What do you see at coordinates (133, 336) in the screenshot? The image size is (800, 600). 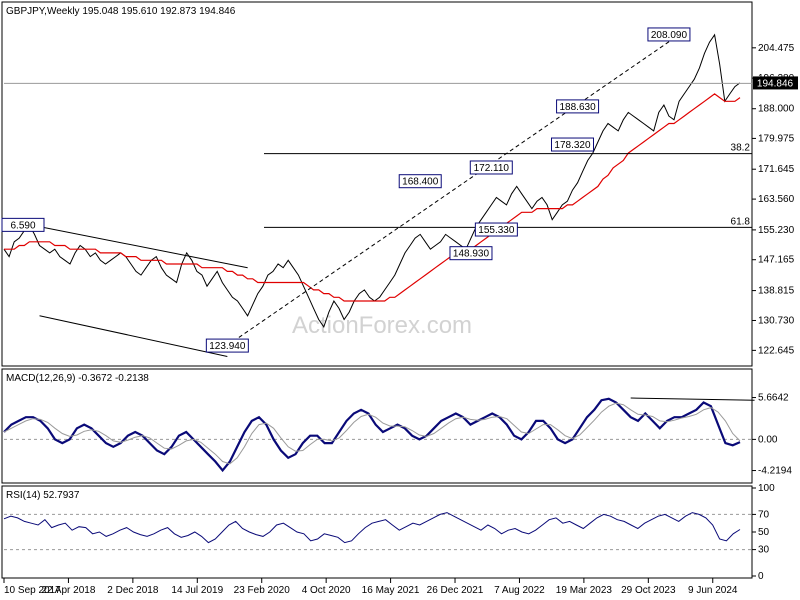 I see `channel-lower` at bounding box center [133, 336].